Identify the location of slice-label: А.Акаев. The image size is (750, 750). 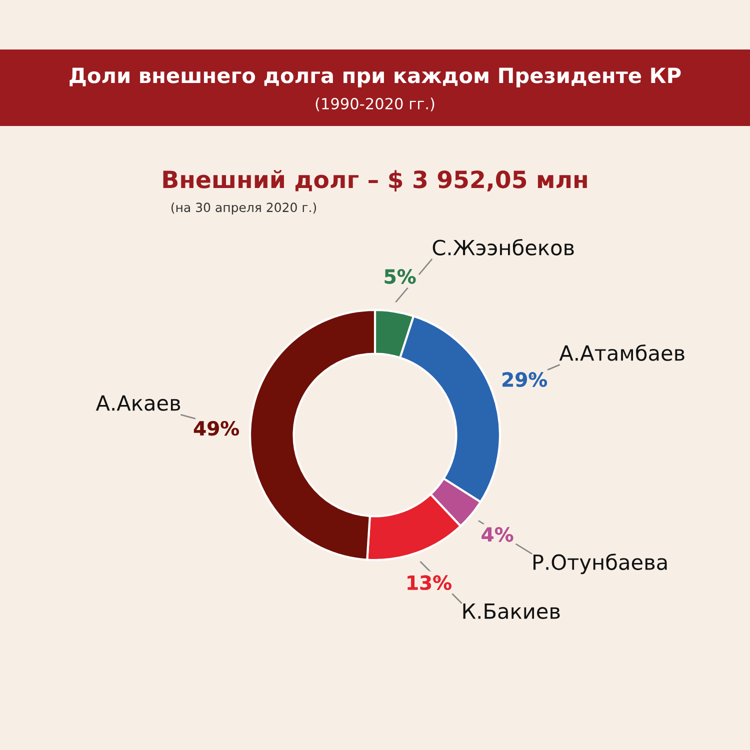
(138, 403).